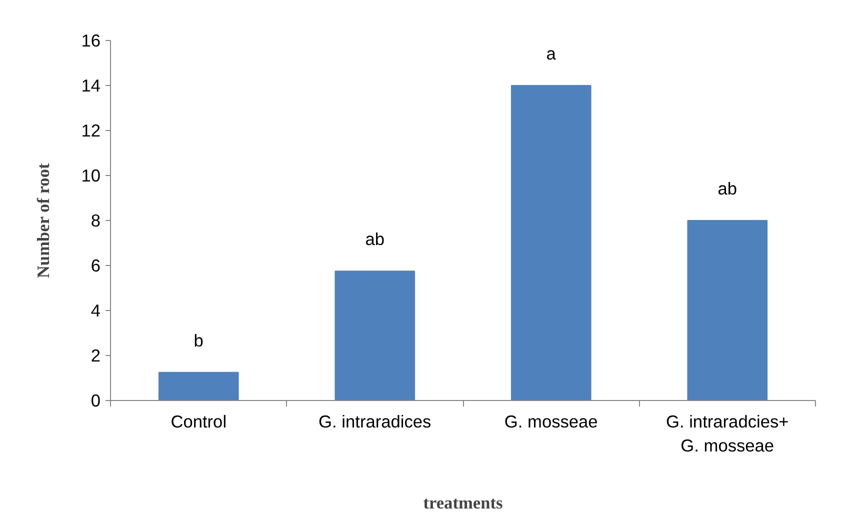 The width and height of the screenshot is (863, 523). Describe the element at coordinates (199, 340) in the screenshot. I see `annotation: b` at that location.